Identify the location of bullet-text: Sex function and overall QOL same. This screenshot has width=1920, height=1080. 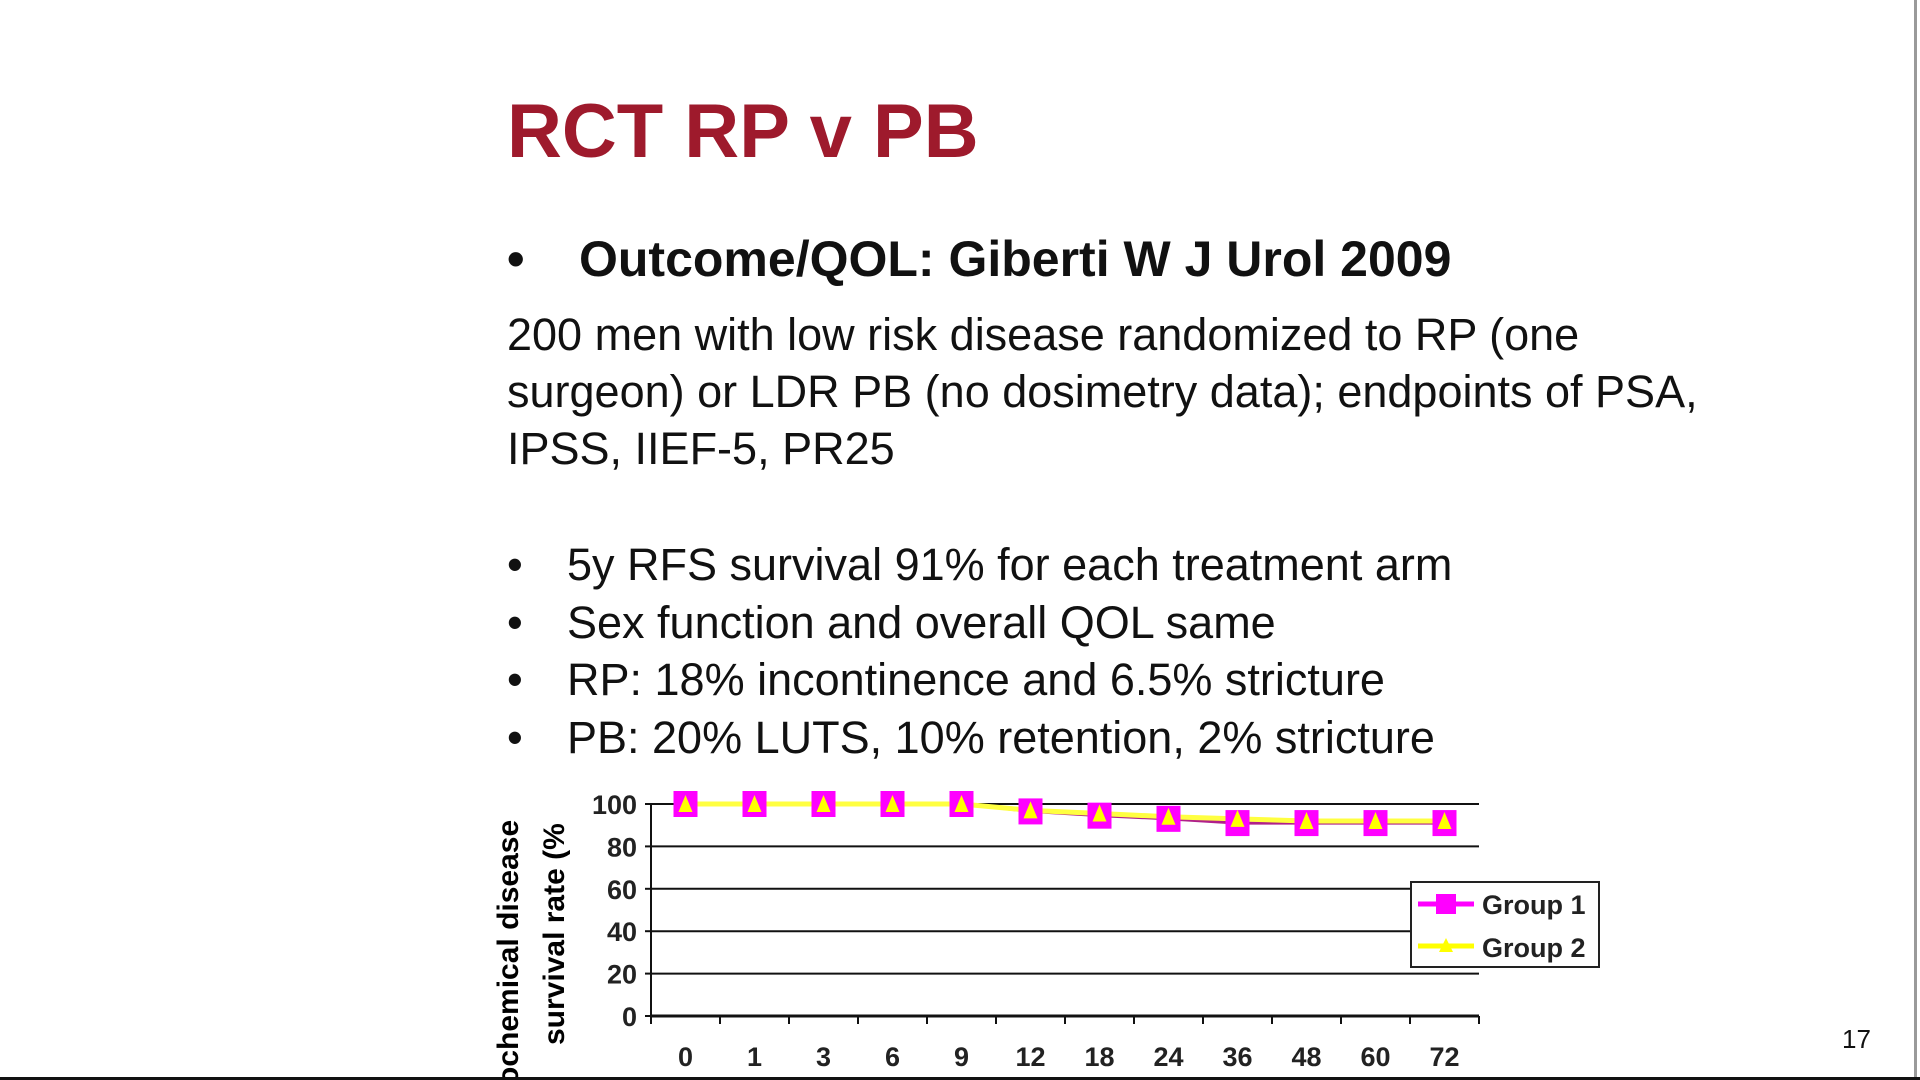
(921, 622).